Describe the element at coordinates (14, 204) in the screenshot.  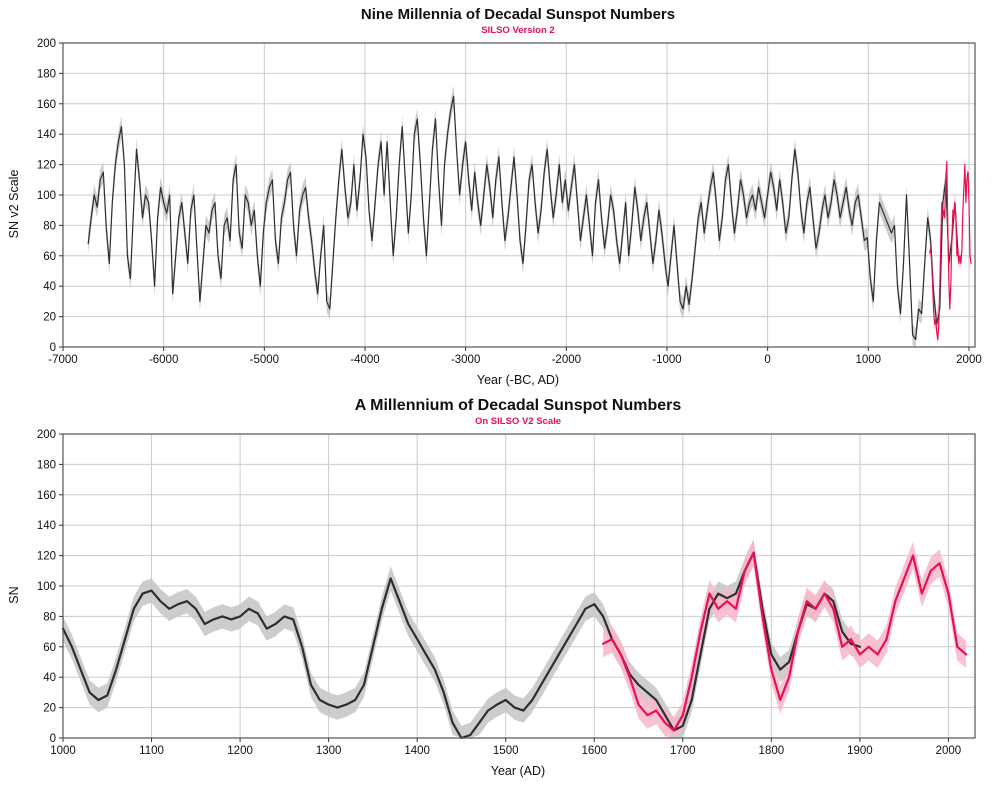
I see `top-chart-y-axis-label: SN v2 Scale` at that location.